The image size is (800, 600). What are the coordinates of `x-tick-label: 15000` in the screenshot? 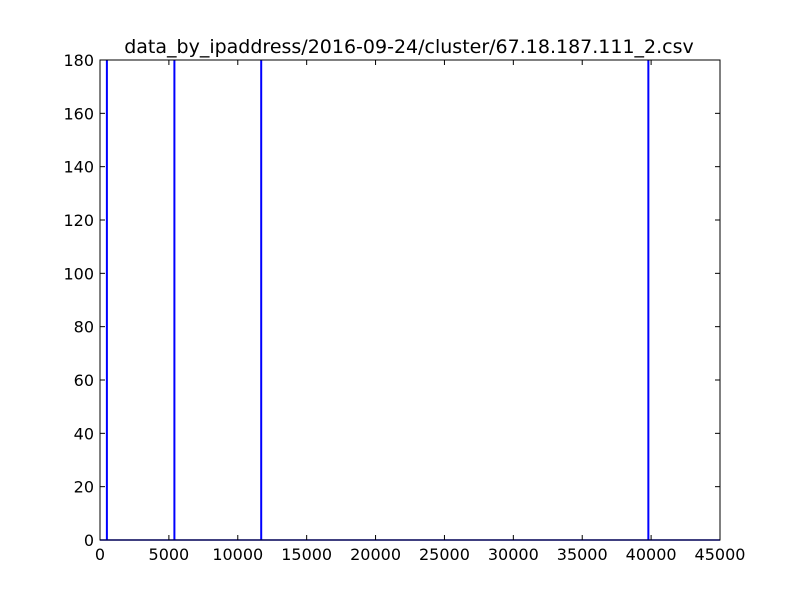 It's located at (306, 554).